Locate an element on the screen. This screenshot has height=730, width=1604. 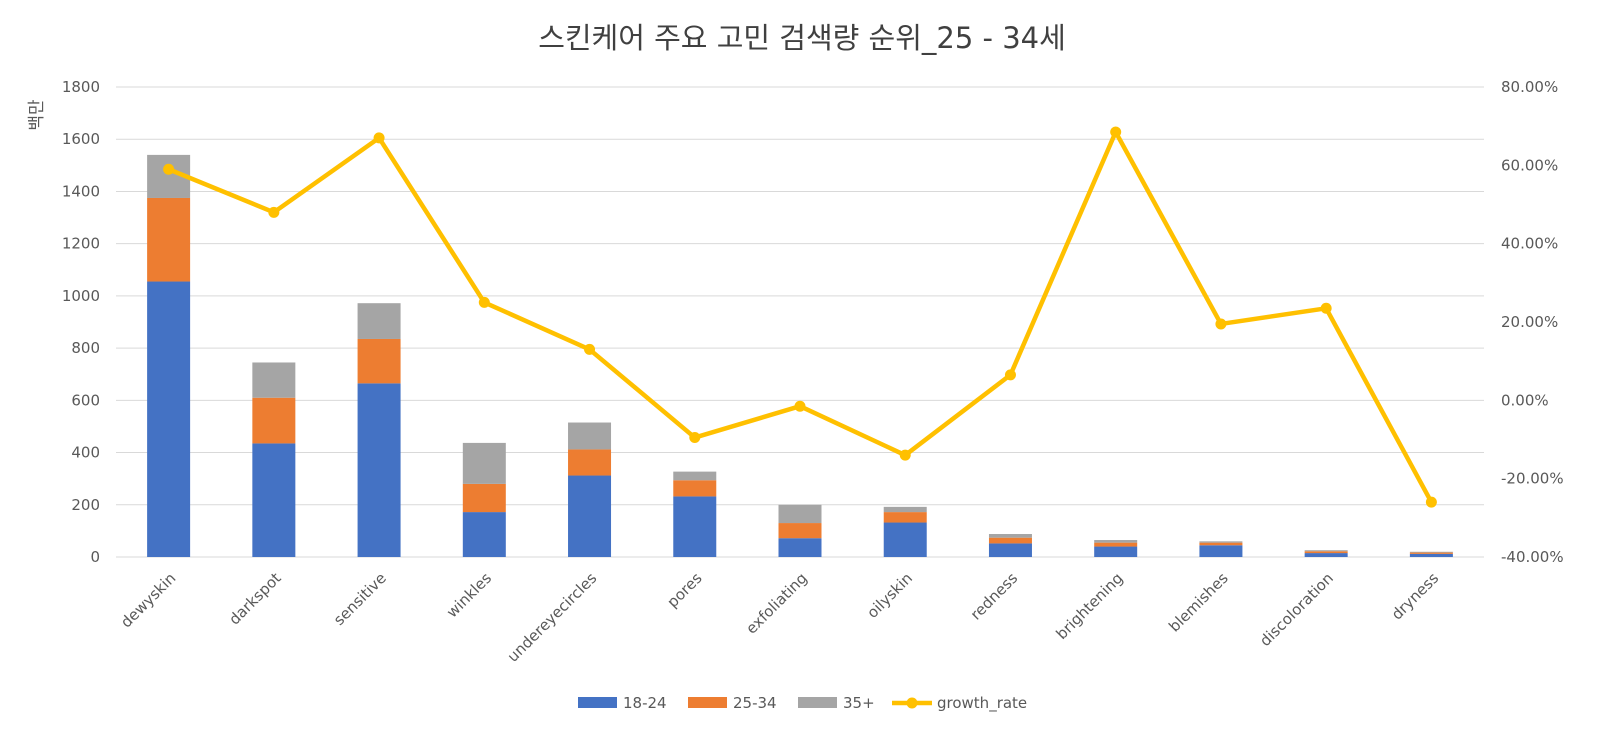
x-tick-label: redness is located at coordinates (994, 596).